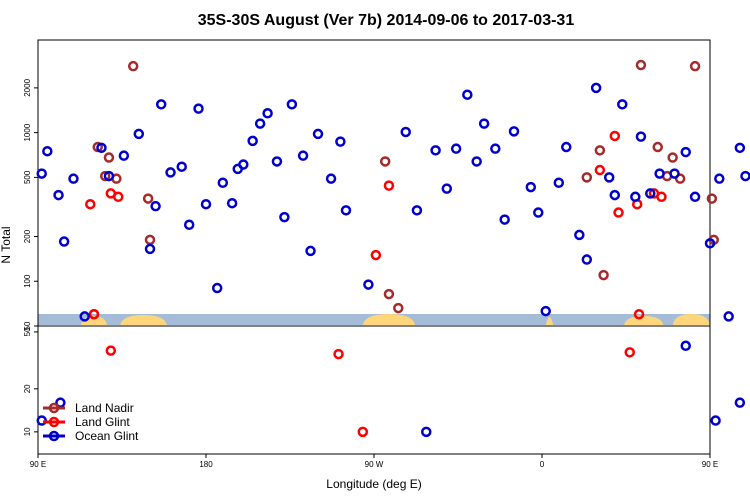 The width and height of the screenshot is (750, 500). Describe the element at coordinates (54, 436) in the screenshot. I see `legend-marker-ocean-glint` at that location.